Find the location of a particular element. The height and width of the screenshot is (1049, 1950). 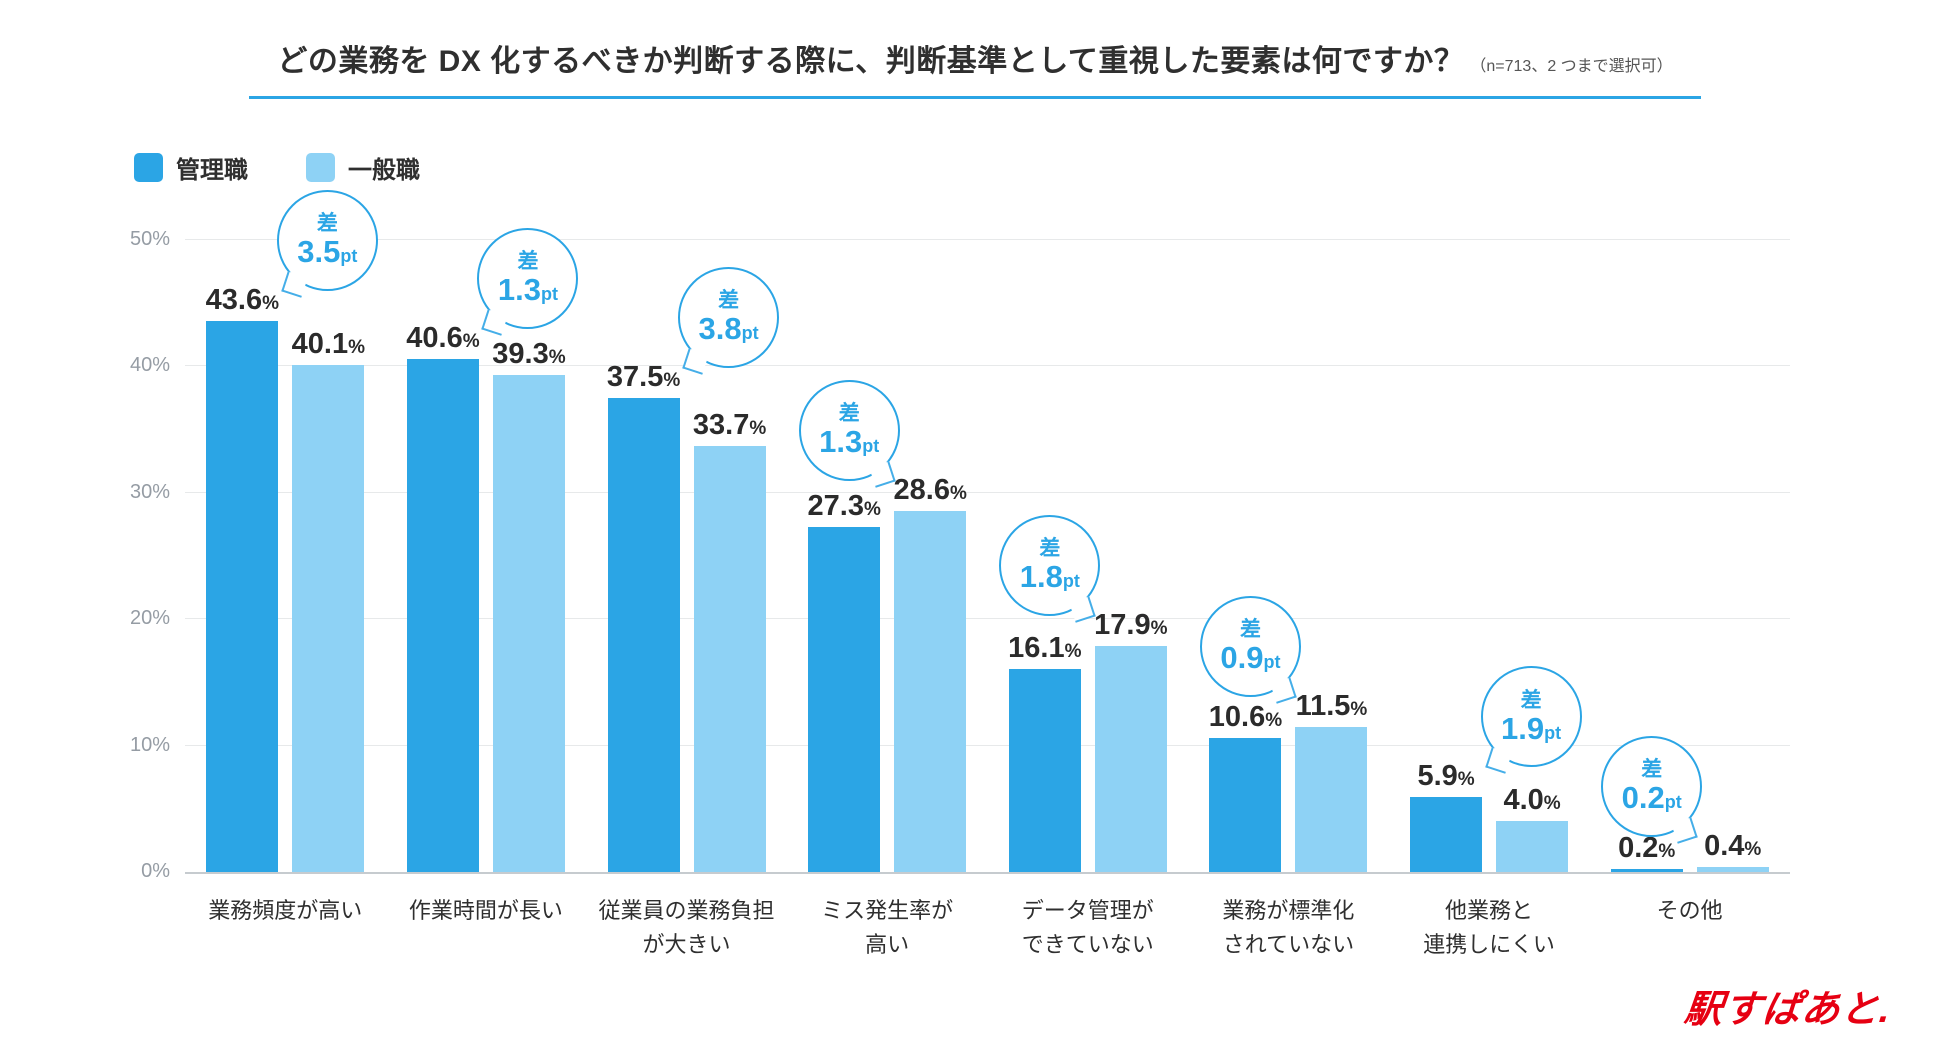

y-axis-tick: 40% is located at coordinates (149, 365).